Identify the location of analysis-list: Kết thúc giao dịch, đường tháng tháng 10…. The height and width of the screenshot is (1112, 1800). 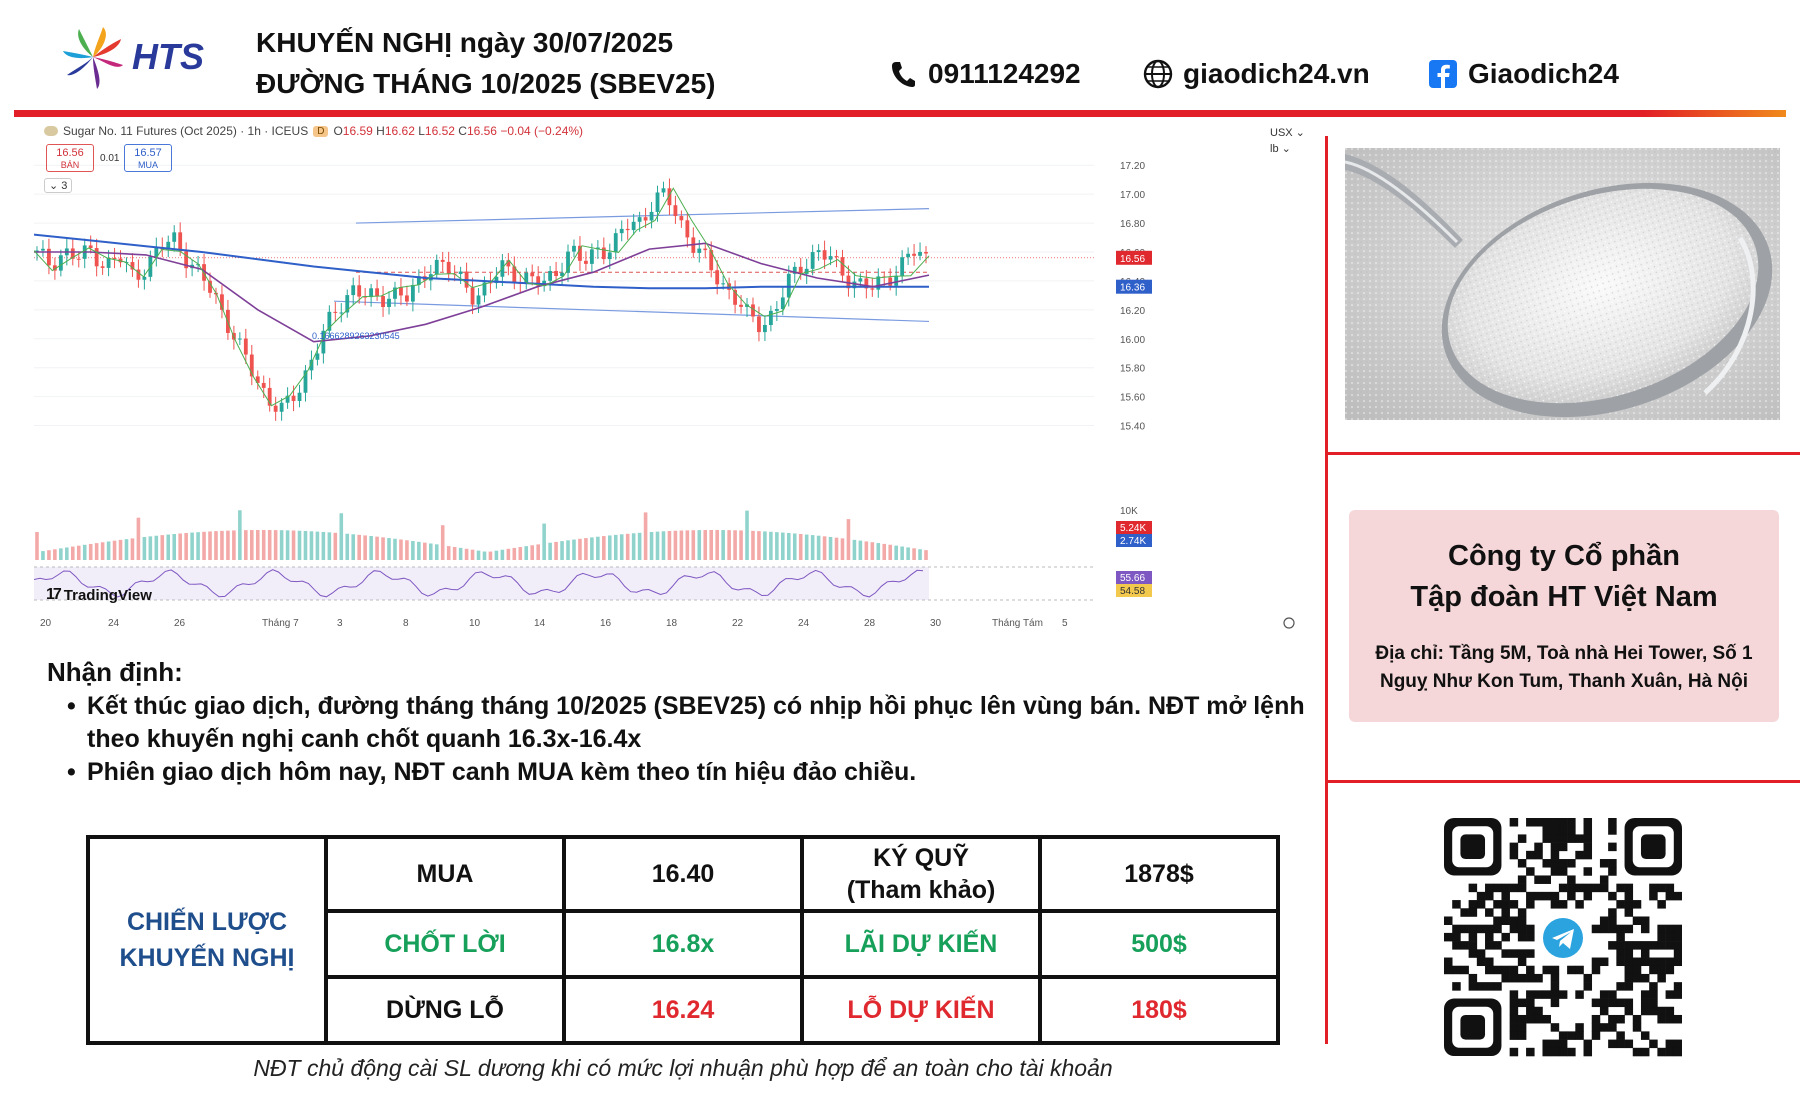
(692, 739).